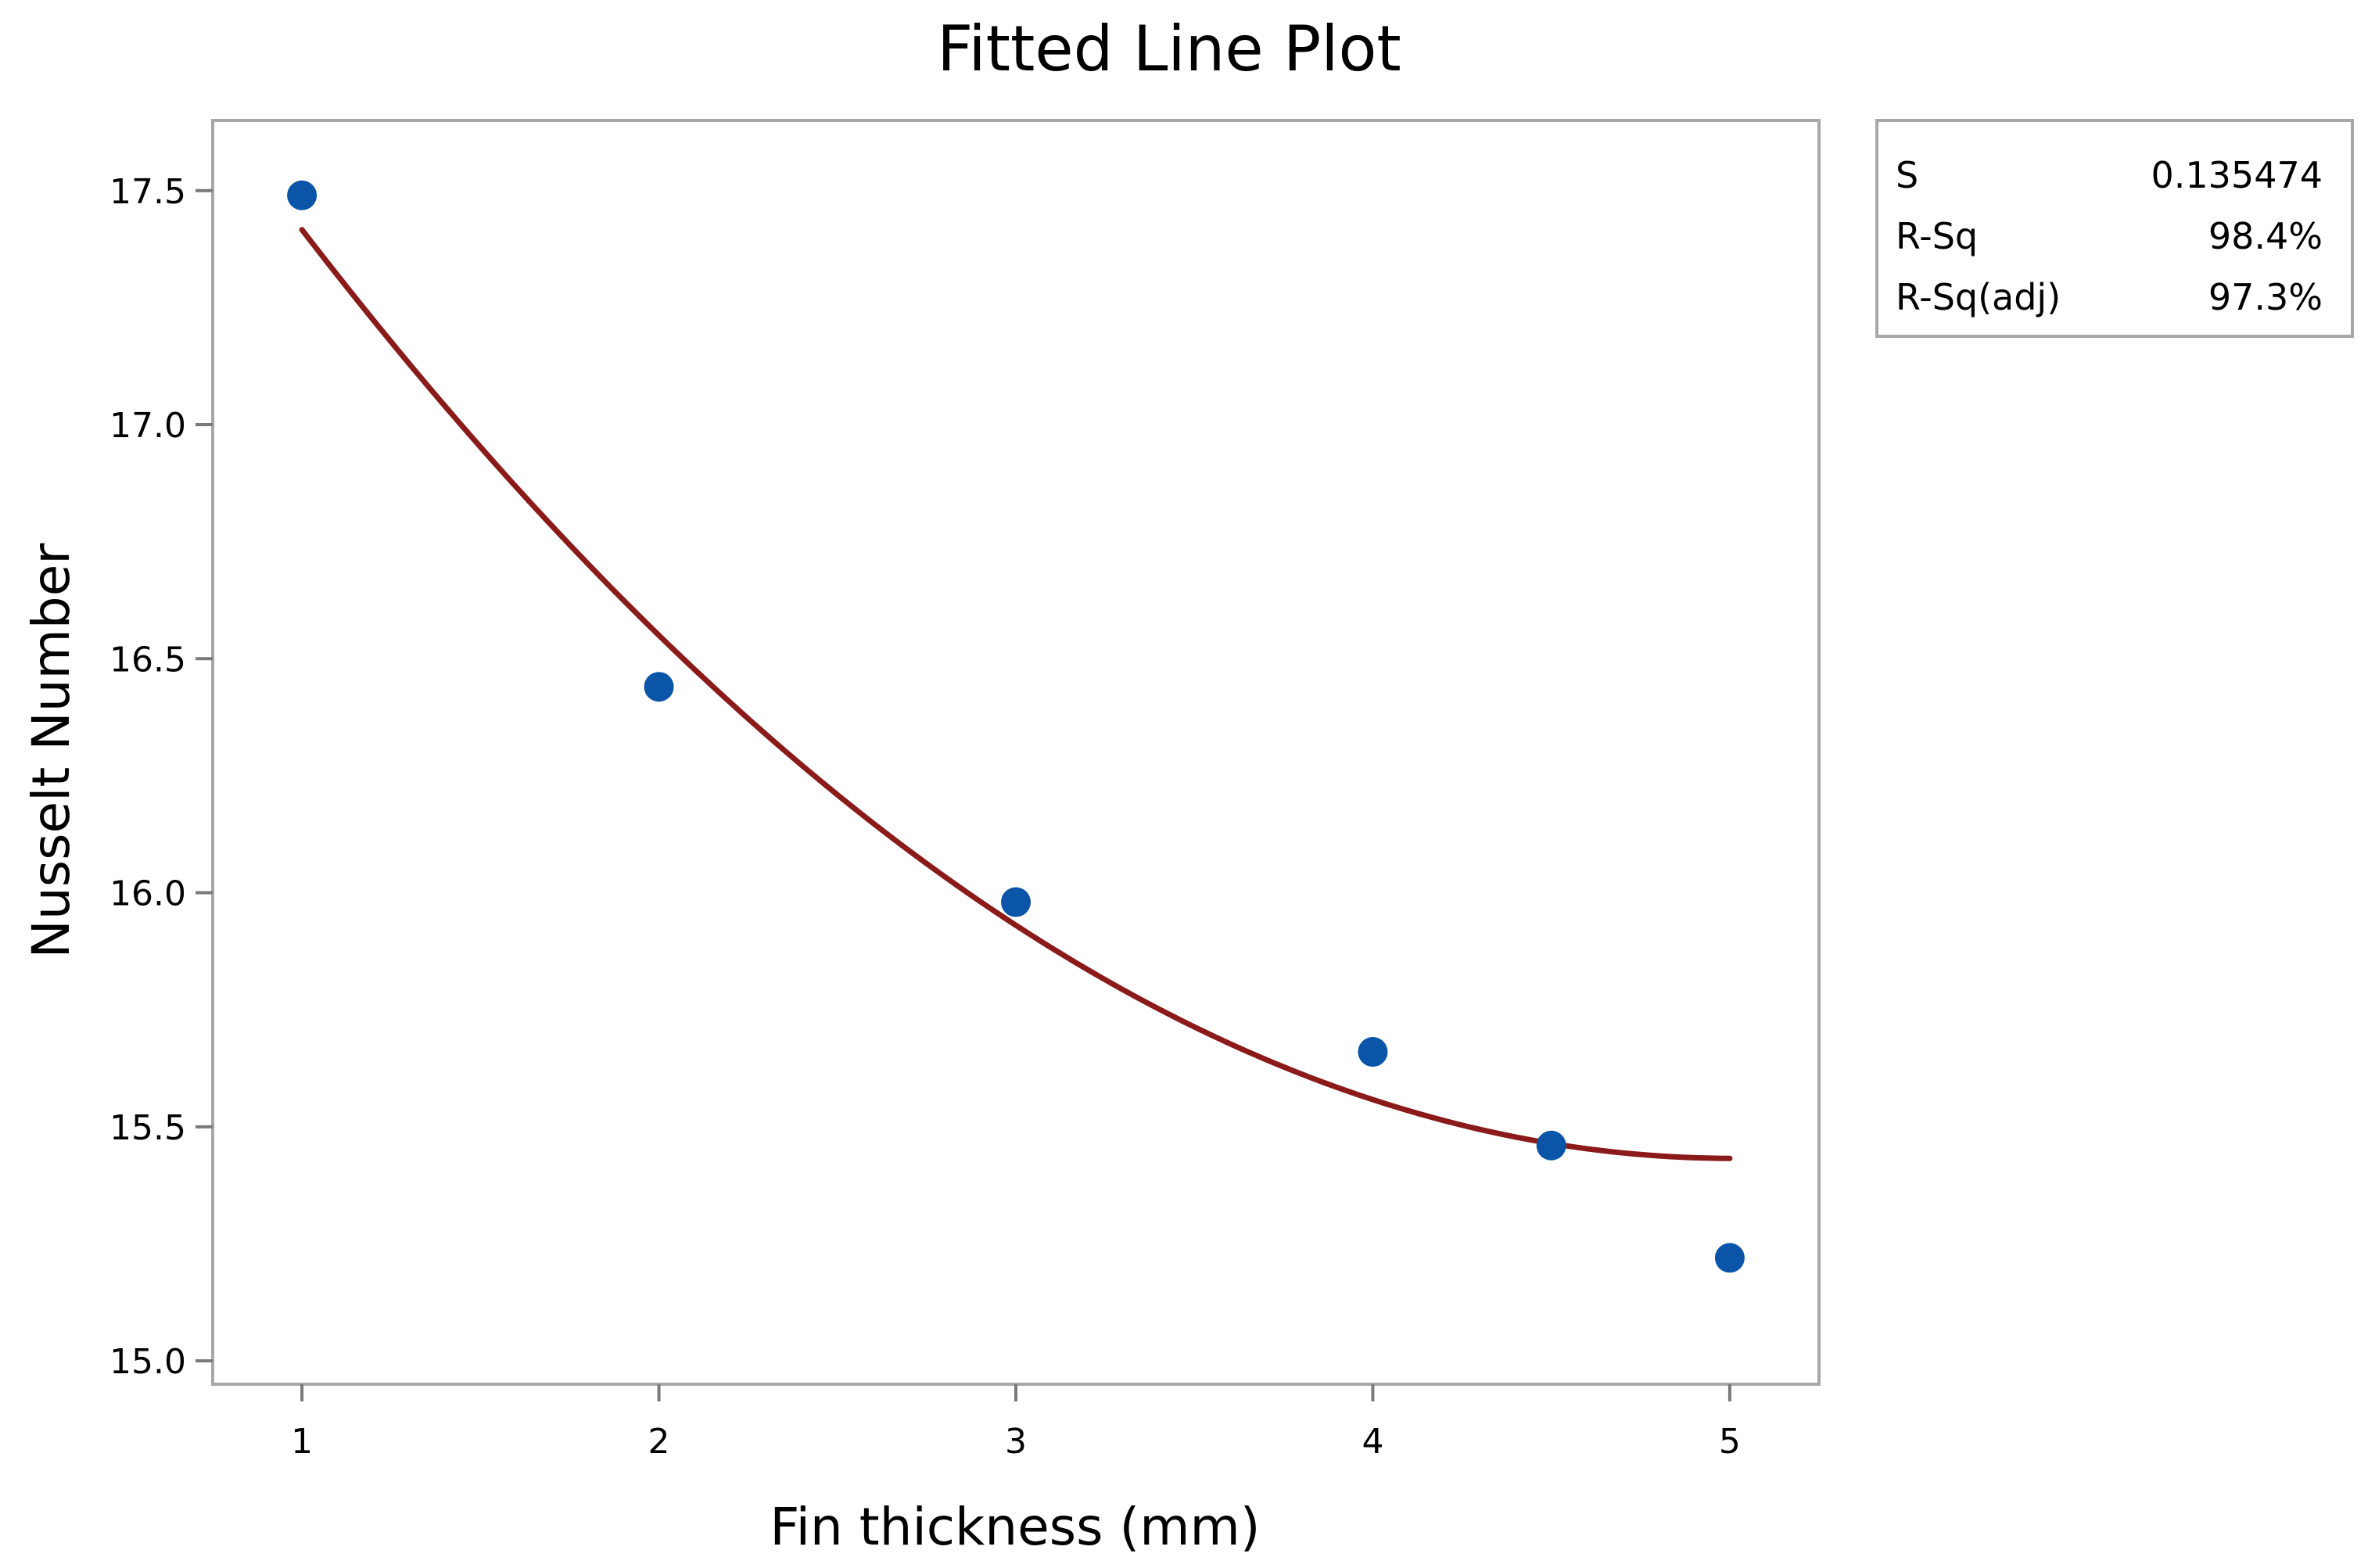 The width and height of the screenshot is (2368, 1568). Describe the element at coordinates (148, 192) in the screenshot. I see `y-tick-label: 17.5` at that location.